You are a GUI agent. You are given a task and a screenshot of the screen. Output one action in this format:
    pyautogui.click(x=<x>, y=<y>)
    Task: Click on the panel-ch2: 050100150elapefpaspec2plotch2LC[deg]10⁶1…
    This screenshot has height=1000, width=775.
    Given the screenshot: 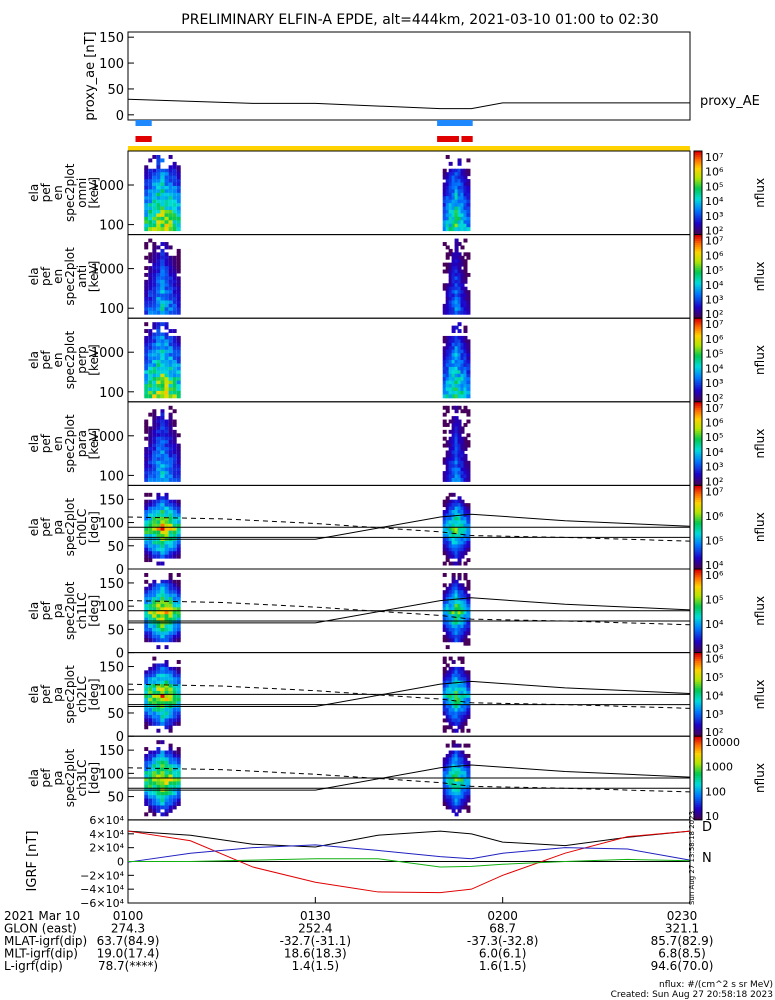 What is the action you would take?
    pyautogui.click(x=397, y=698)
    